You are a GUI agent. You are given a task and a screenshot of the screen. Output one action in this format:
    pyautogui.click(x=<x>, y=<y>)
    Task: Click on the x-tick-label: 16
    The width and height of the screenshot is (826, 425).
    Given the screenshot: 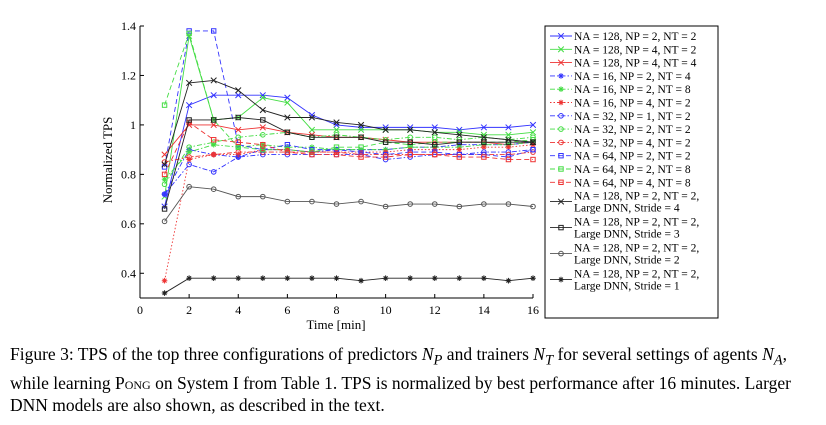 What is the action you would take?
    pyautogui.click(x=533, y=310)
    